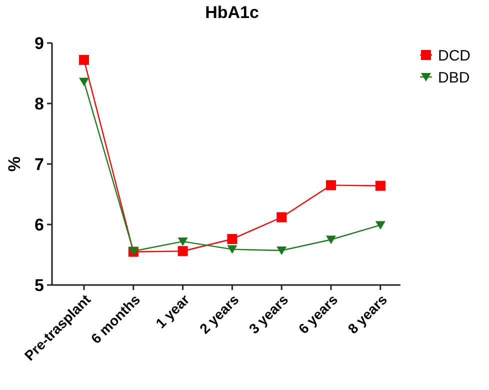 This screenshot has width=489, height=390. I want to click on y-axis-title: %, so click(14, 164).